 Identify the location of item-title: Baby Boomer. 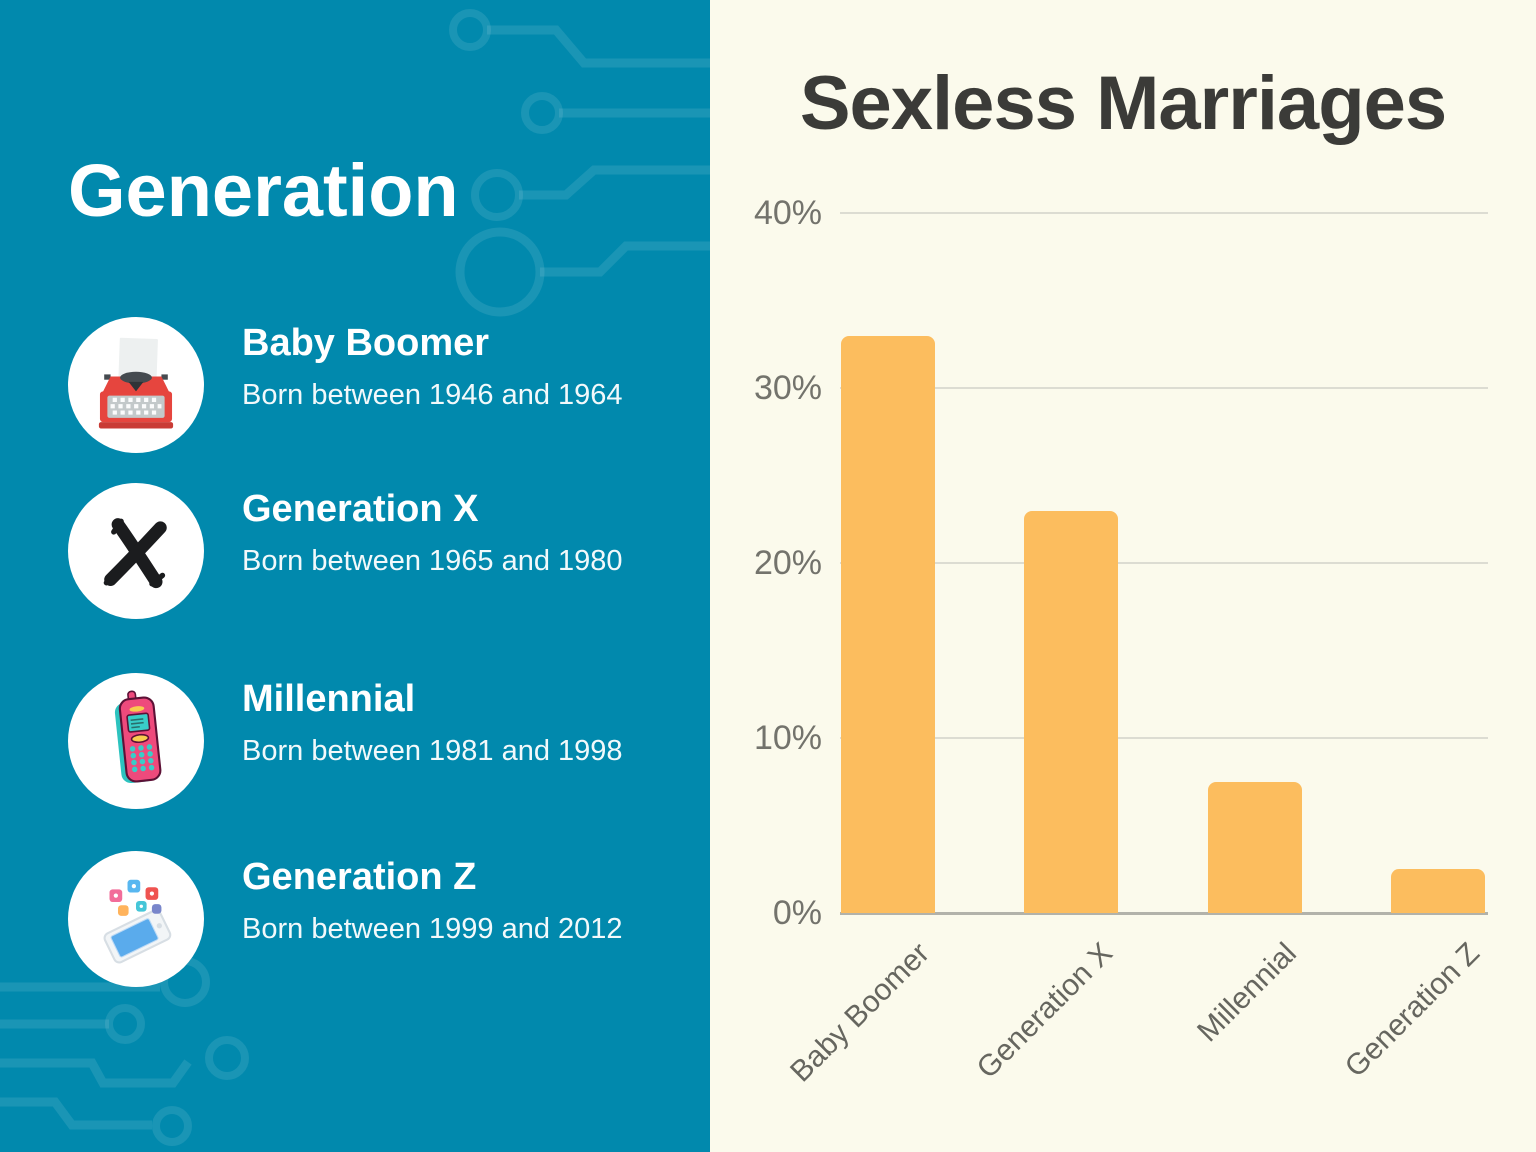
(366, 343).